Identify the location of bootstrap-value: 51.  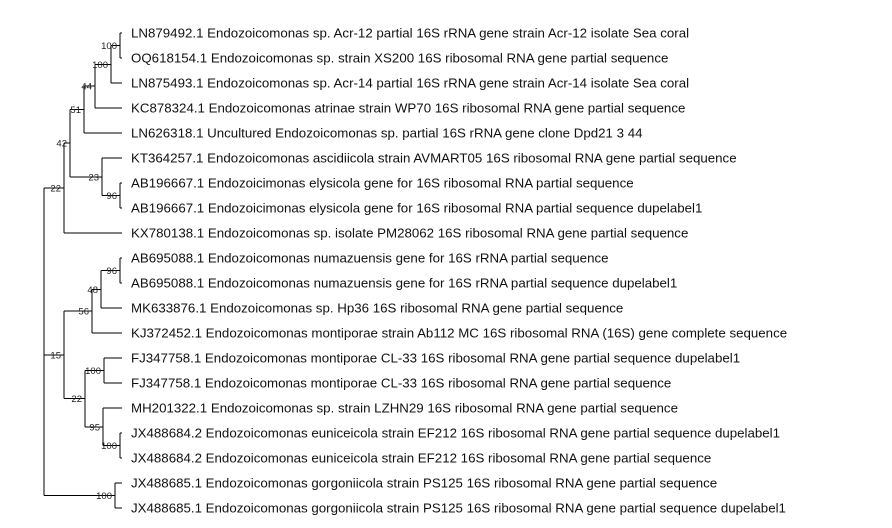
(75, 110).